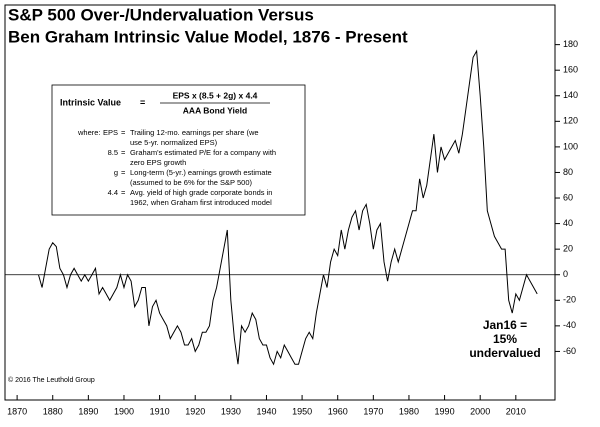  I want to click on x-tick-label: 1880, so click(53, 411).